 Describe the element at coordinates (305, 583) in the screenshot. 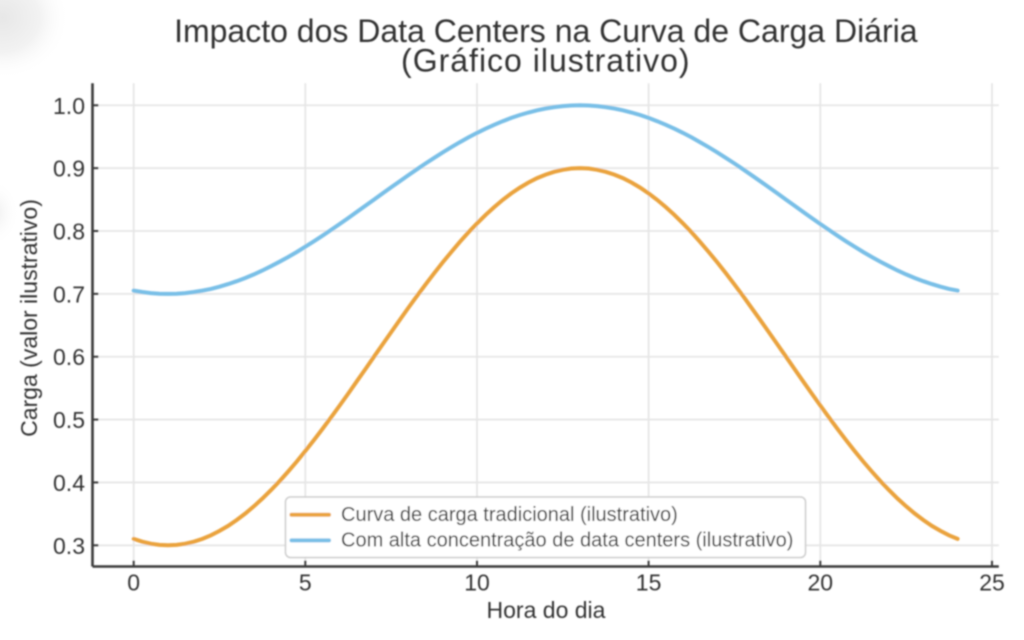

I see `svg-text: 5` at that location.